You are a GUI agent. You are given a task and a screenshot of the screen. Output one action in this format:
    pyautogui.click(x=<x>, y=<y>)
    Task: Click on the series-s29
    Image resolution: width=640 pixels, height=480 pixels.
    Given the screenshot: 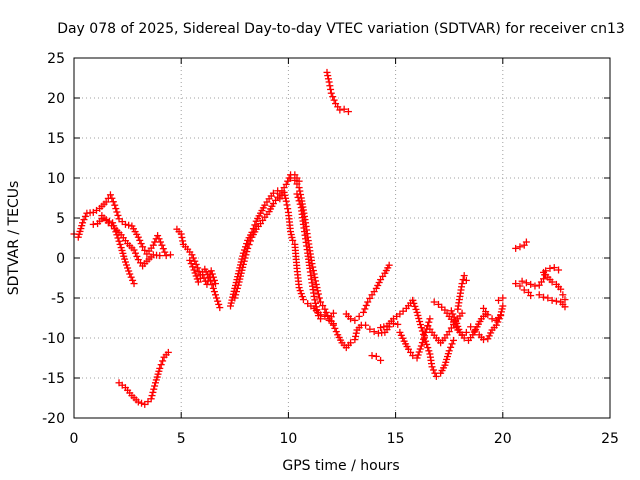 What is the action you would take?
    pyautogui.click(x=540, y=277)
    